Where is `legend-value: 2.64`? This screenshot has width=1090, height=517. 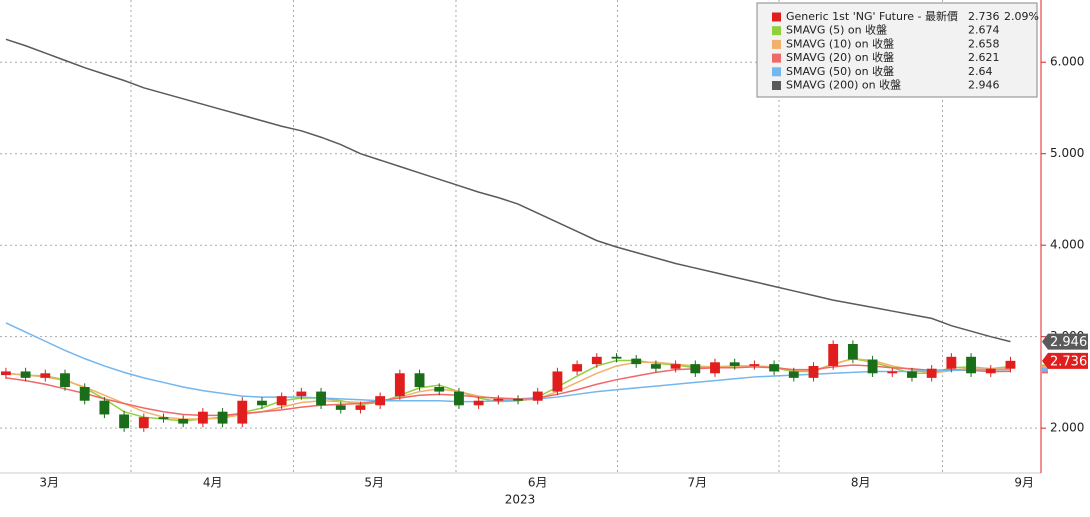 legend-value: 2.64 is located at coordinates (980, 71).